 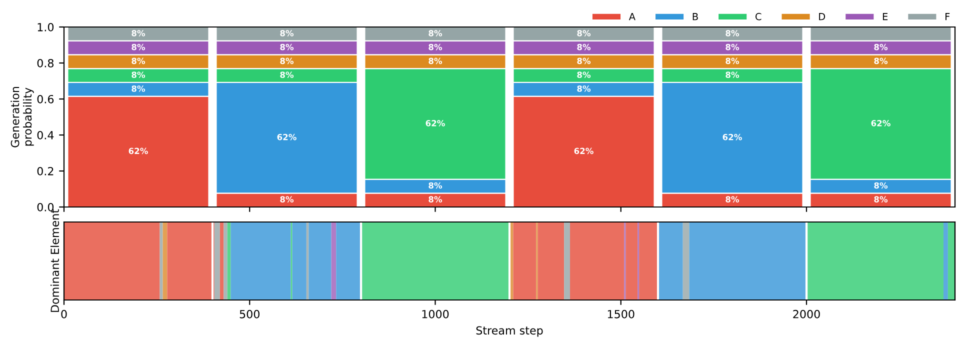 What do you see at coordinates (64, 314) in the screenshot?
I see `x-tick-label: 0` at bounding box center [64, 314].